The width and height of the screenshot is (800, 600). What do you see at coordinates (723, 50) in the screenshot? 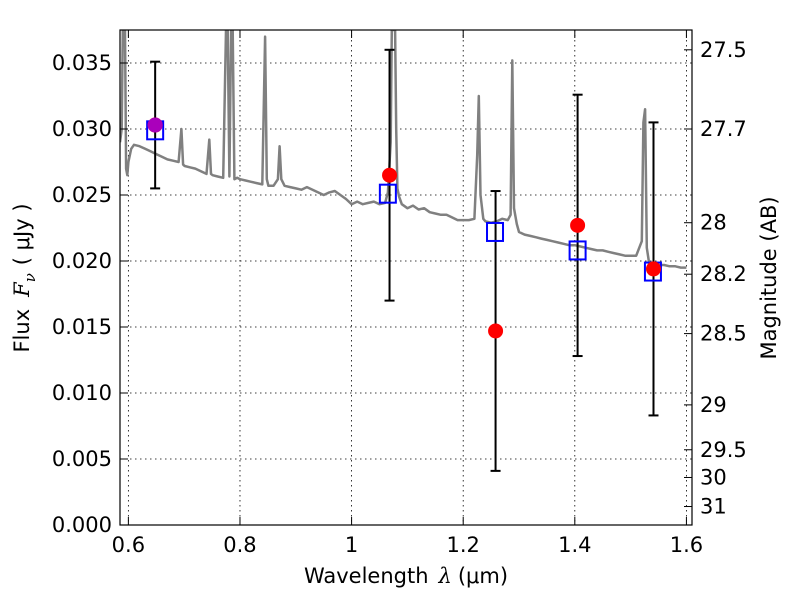
I see `right-tick-label: 27.5` at bounding box center [723, 50].